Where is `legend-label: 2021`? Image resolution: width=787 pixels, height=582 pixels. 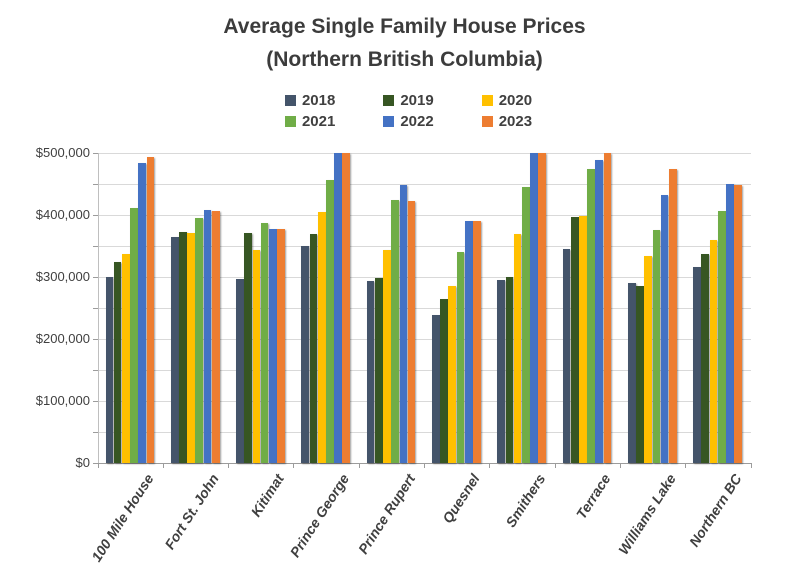 legend-label: 2021 is located at coordinates (318, 121).